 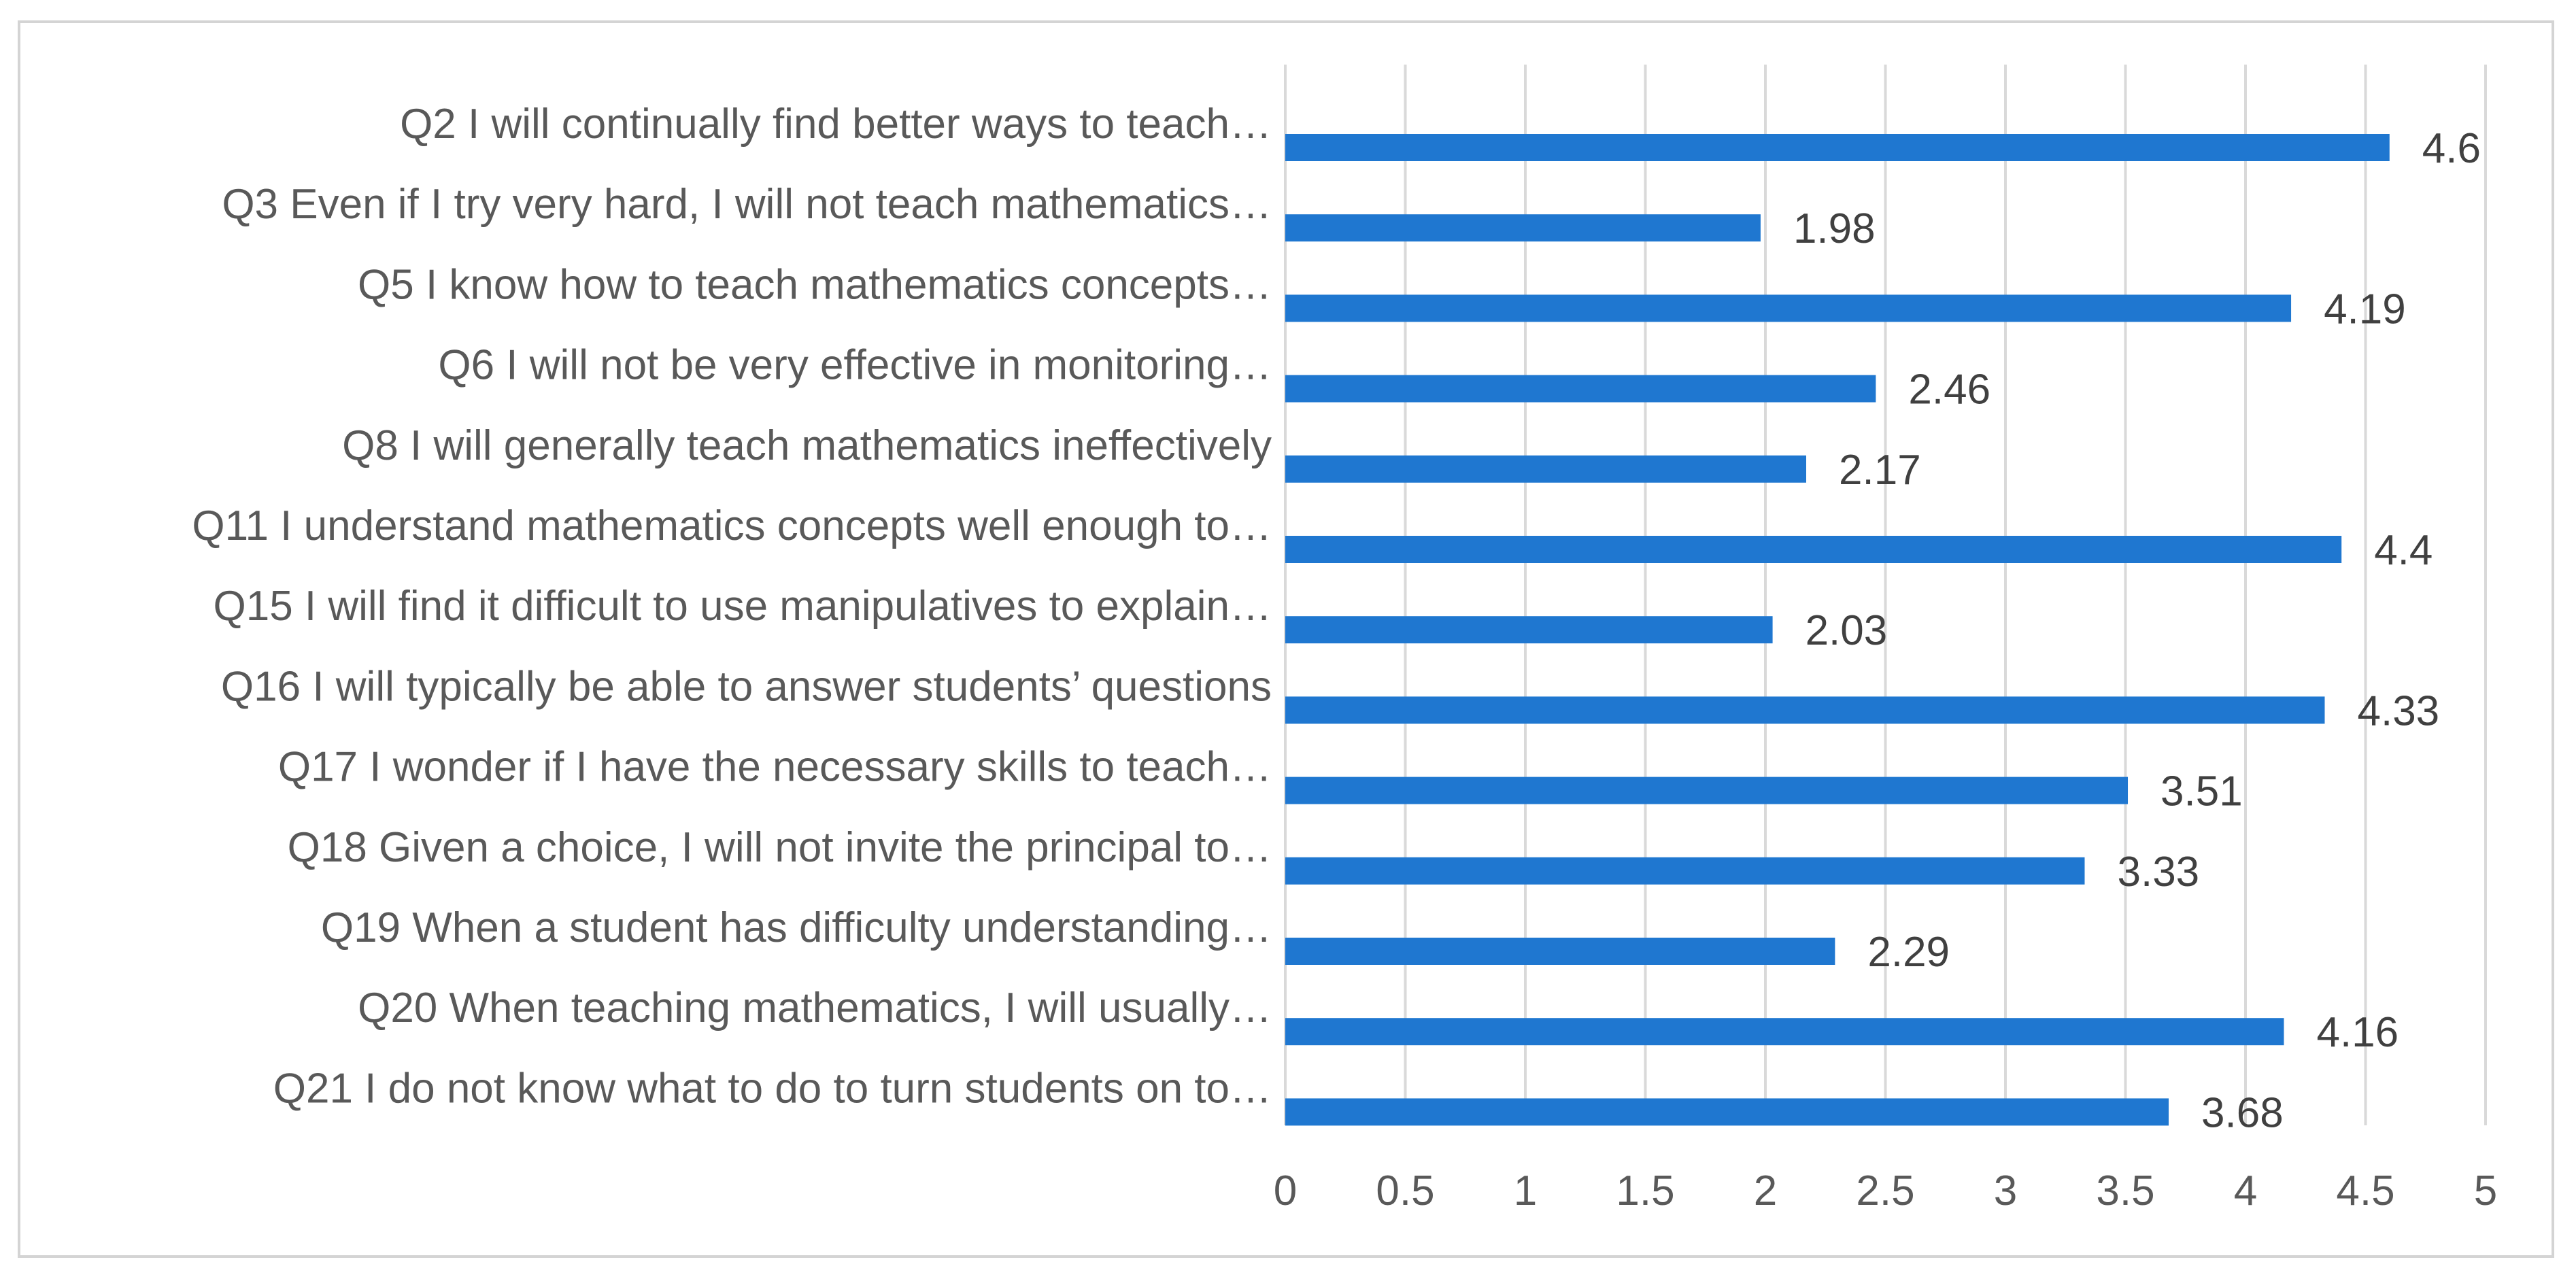 What do you see at coordinates (1908, 952) in the screenshot?
I see `data-label: 2.29` at bounding box center [1908, 952].